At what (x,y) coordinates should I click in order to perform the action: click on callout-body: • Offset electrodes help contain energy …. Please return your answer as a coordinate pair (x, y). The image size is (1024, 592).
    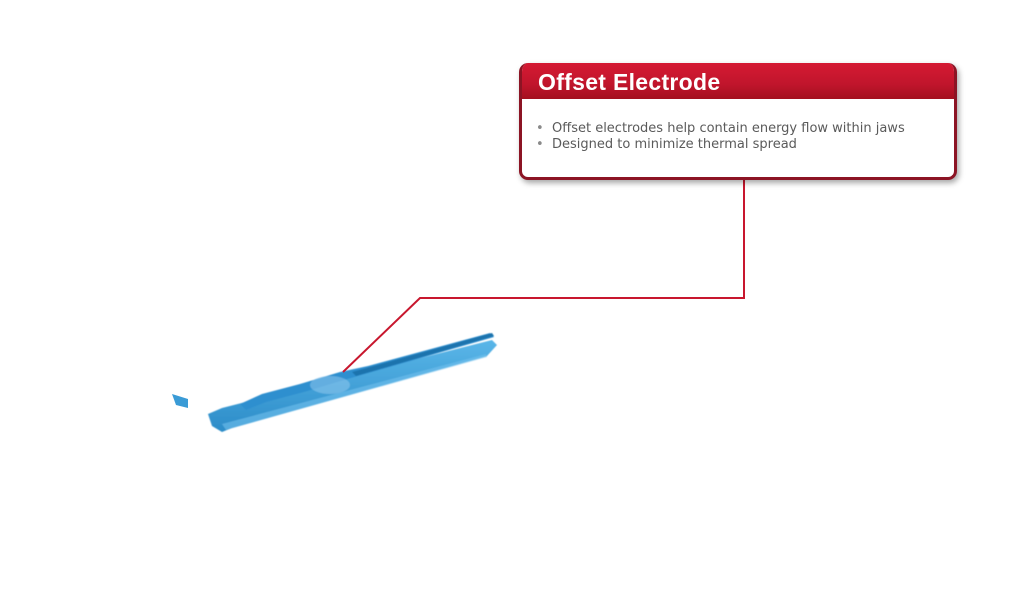
    Looking at the image, I should click on (738, 126).